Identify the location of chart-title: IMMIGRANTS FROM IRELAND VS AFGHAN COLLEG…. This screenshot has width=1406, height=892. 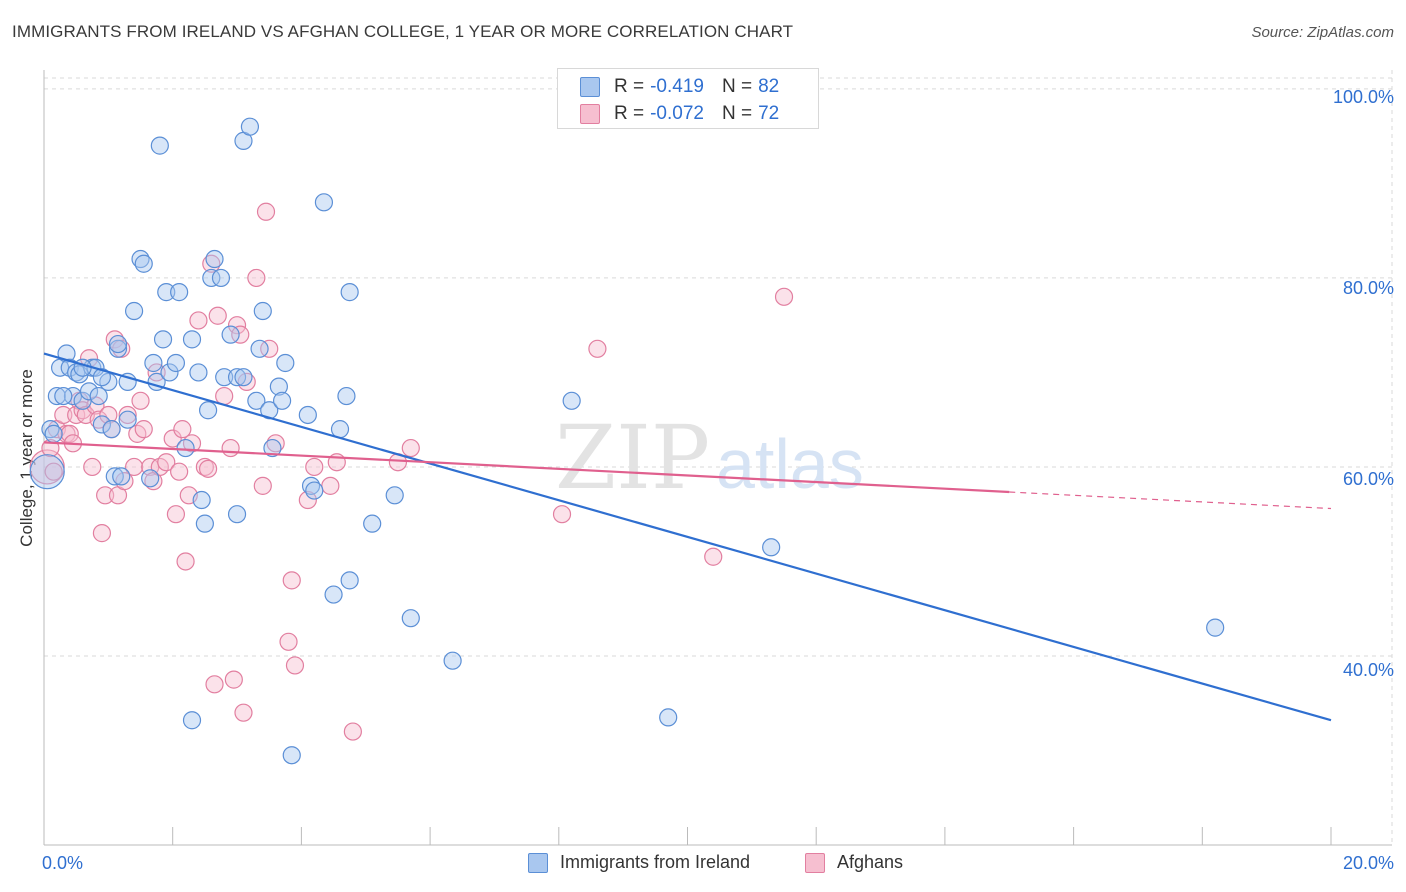
(403, 31).